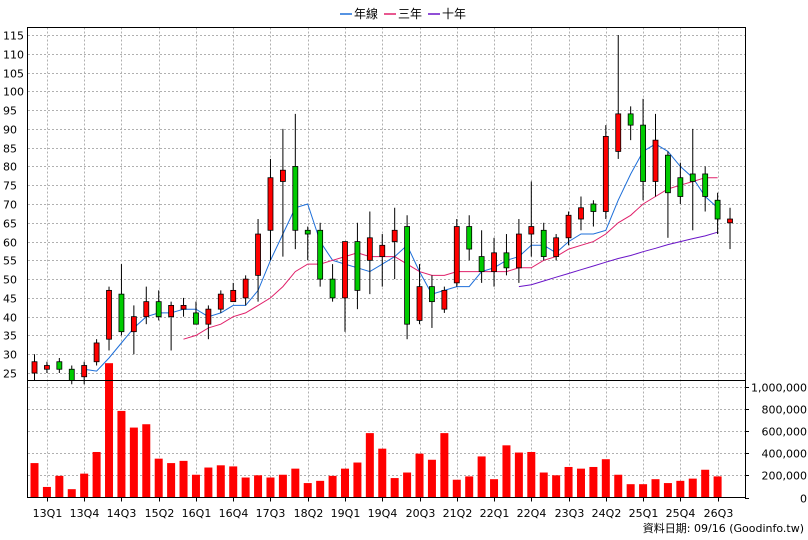  What do you see at coordinates (785, 410) in the screenshot?
I see `volume-tick-label: 800,000` at bounding box center [785, 410].